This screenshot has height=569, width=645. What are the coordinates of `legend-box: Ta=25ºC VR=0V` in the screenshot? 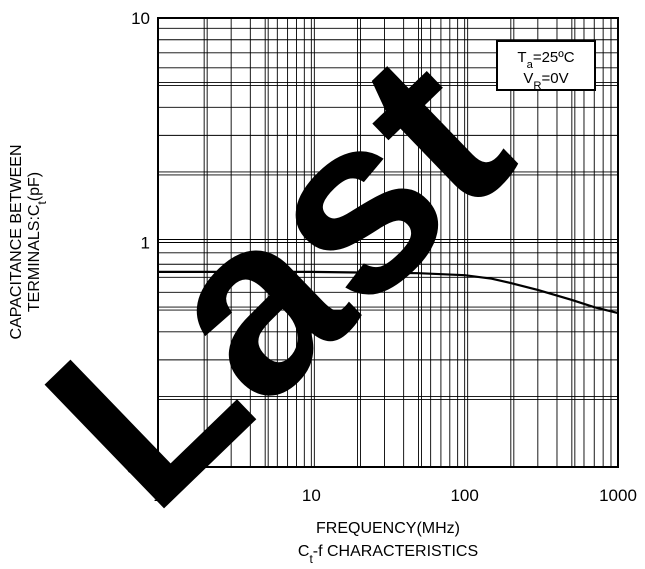 It's located at (546, 66).